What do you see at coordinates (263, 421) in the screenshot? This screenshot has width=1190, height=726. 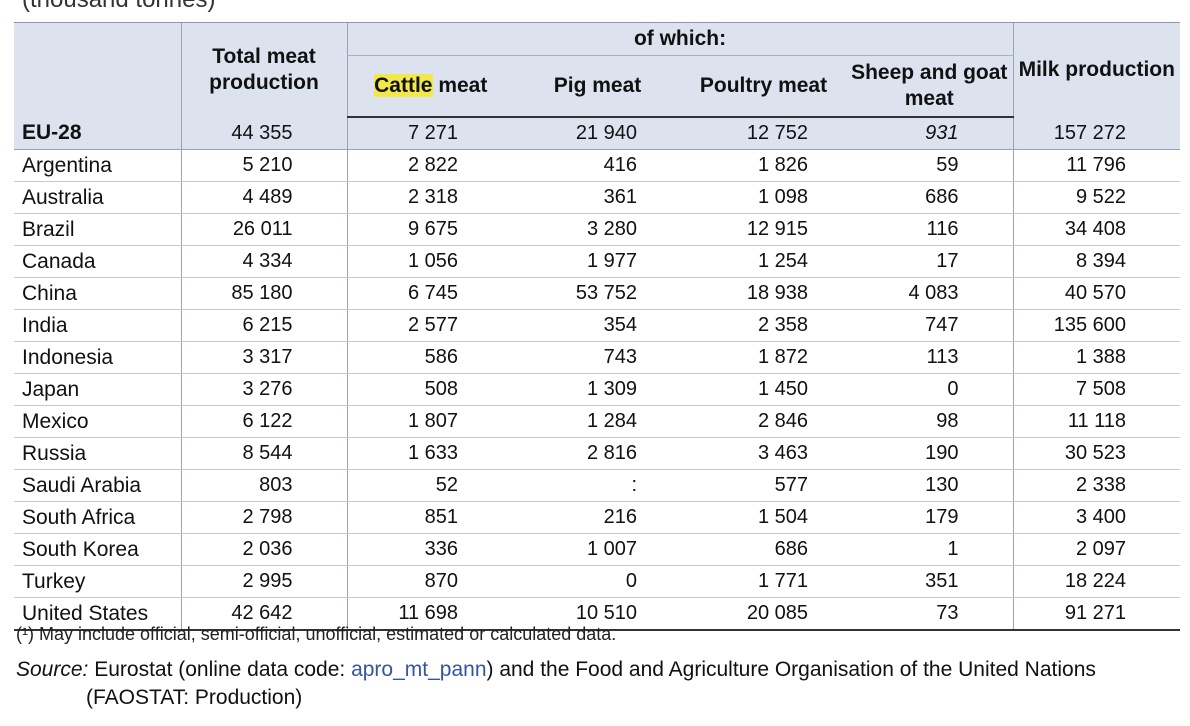 I see `cell-total-meat: 6 122` at bounding box center [263, 421].